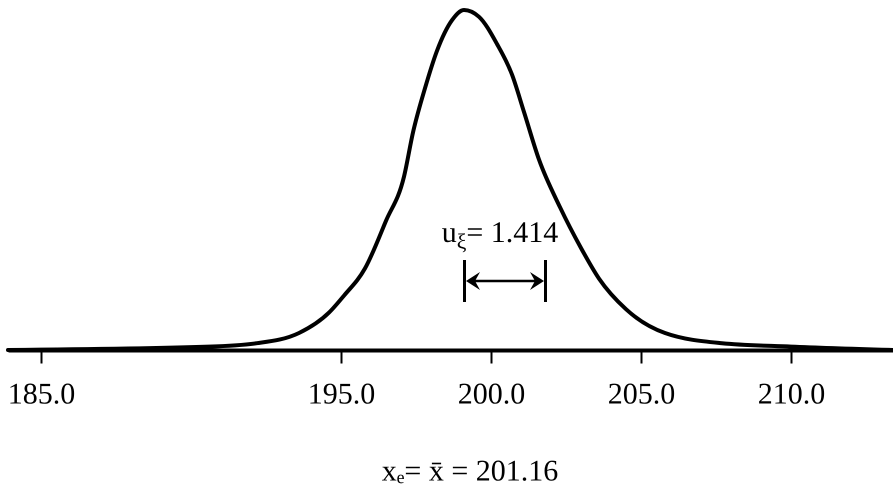 The width and height of the screenshot is (893, 490). I want to click on x-tick-label: 200.0, so click(492, 394).